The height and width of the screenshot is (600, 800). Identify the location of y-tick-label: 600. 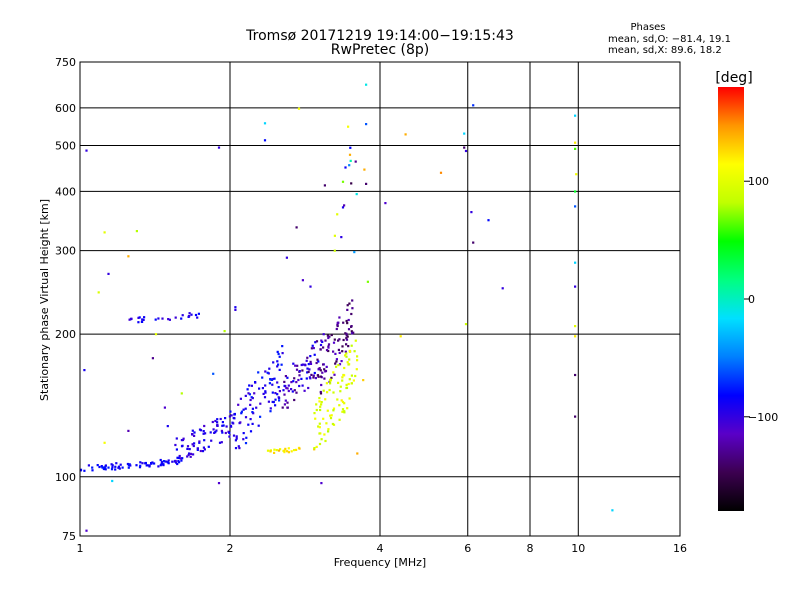
(65, 108).